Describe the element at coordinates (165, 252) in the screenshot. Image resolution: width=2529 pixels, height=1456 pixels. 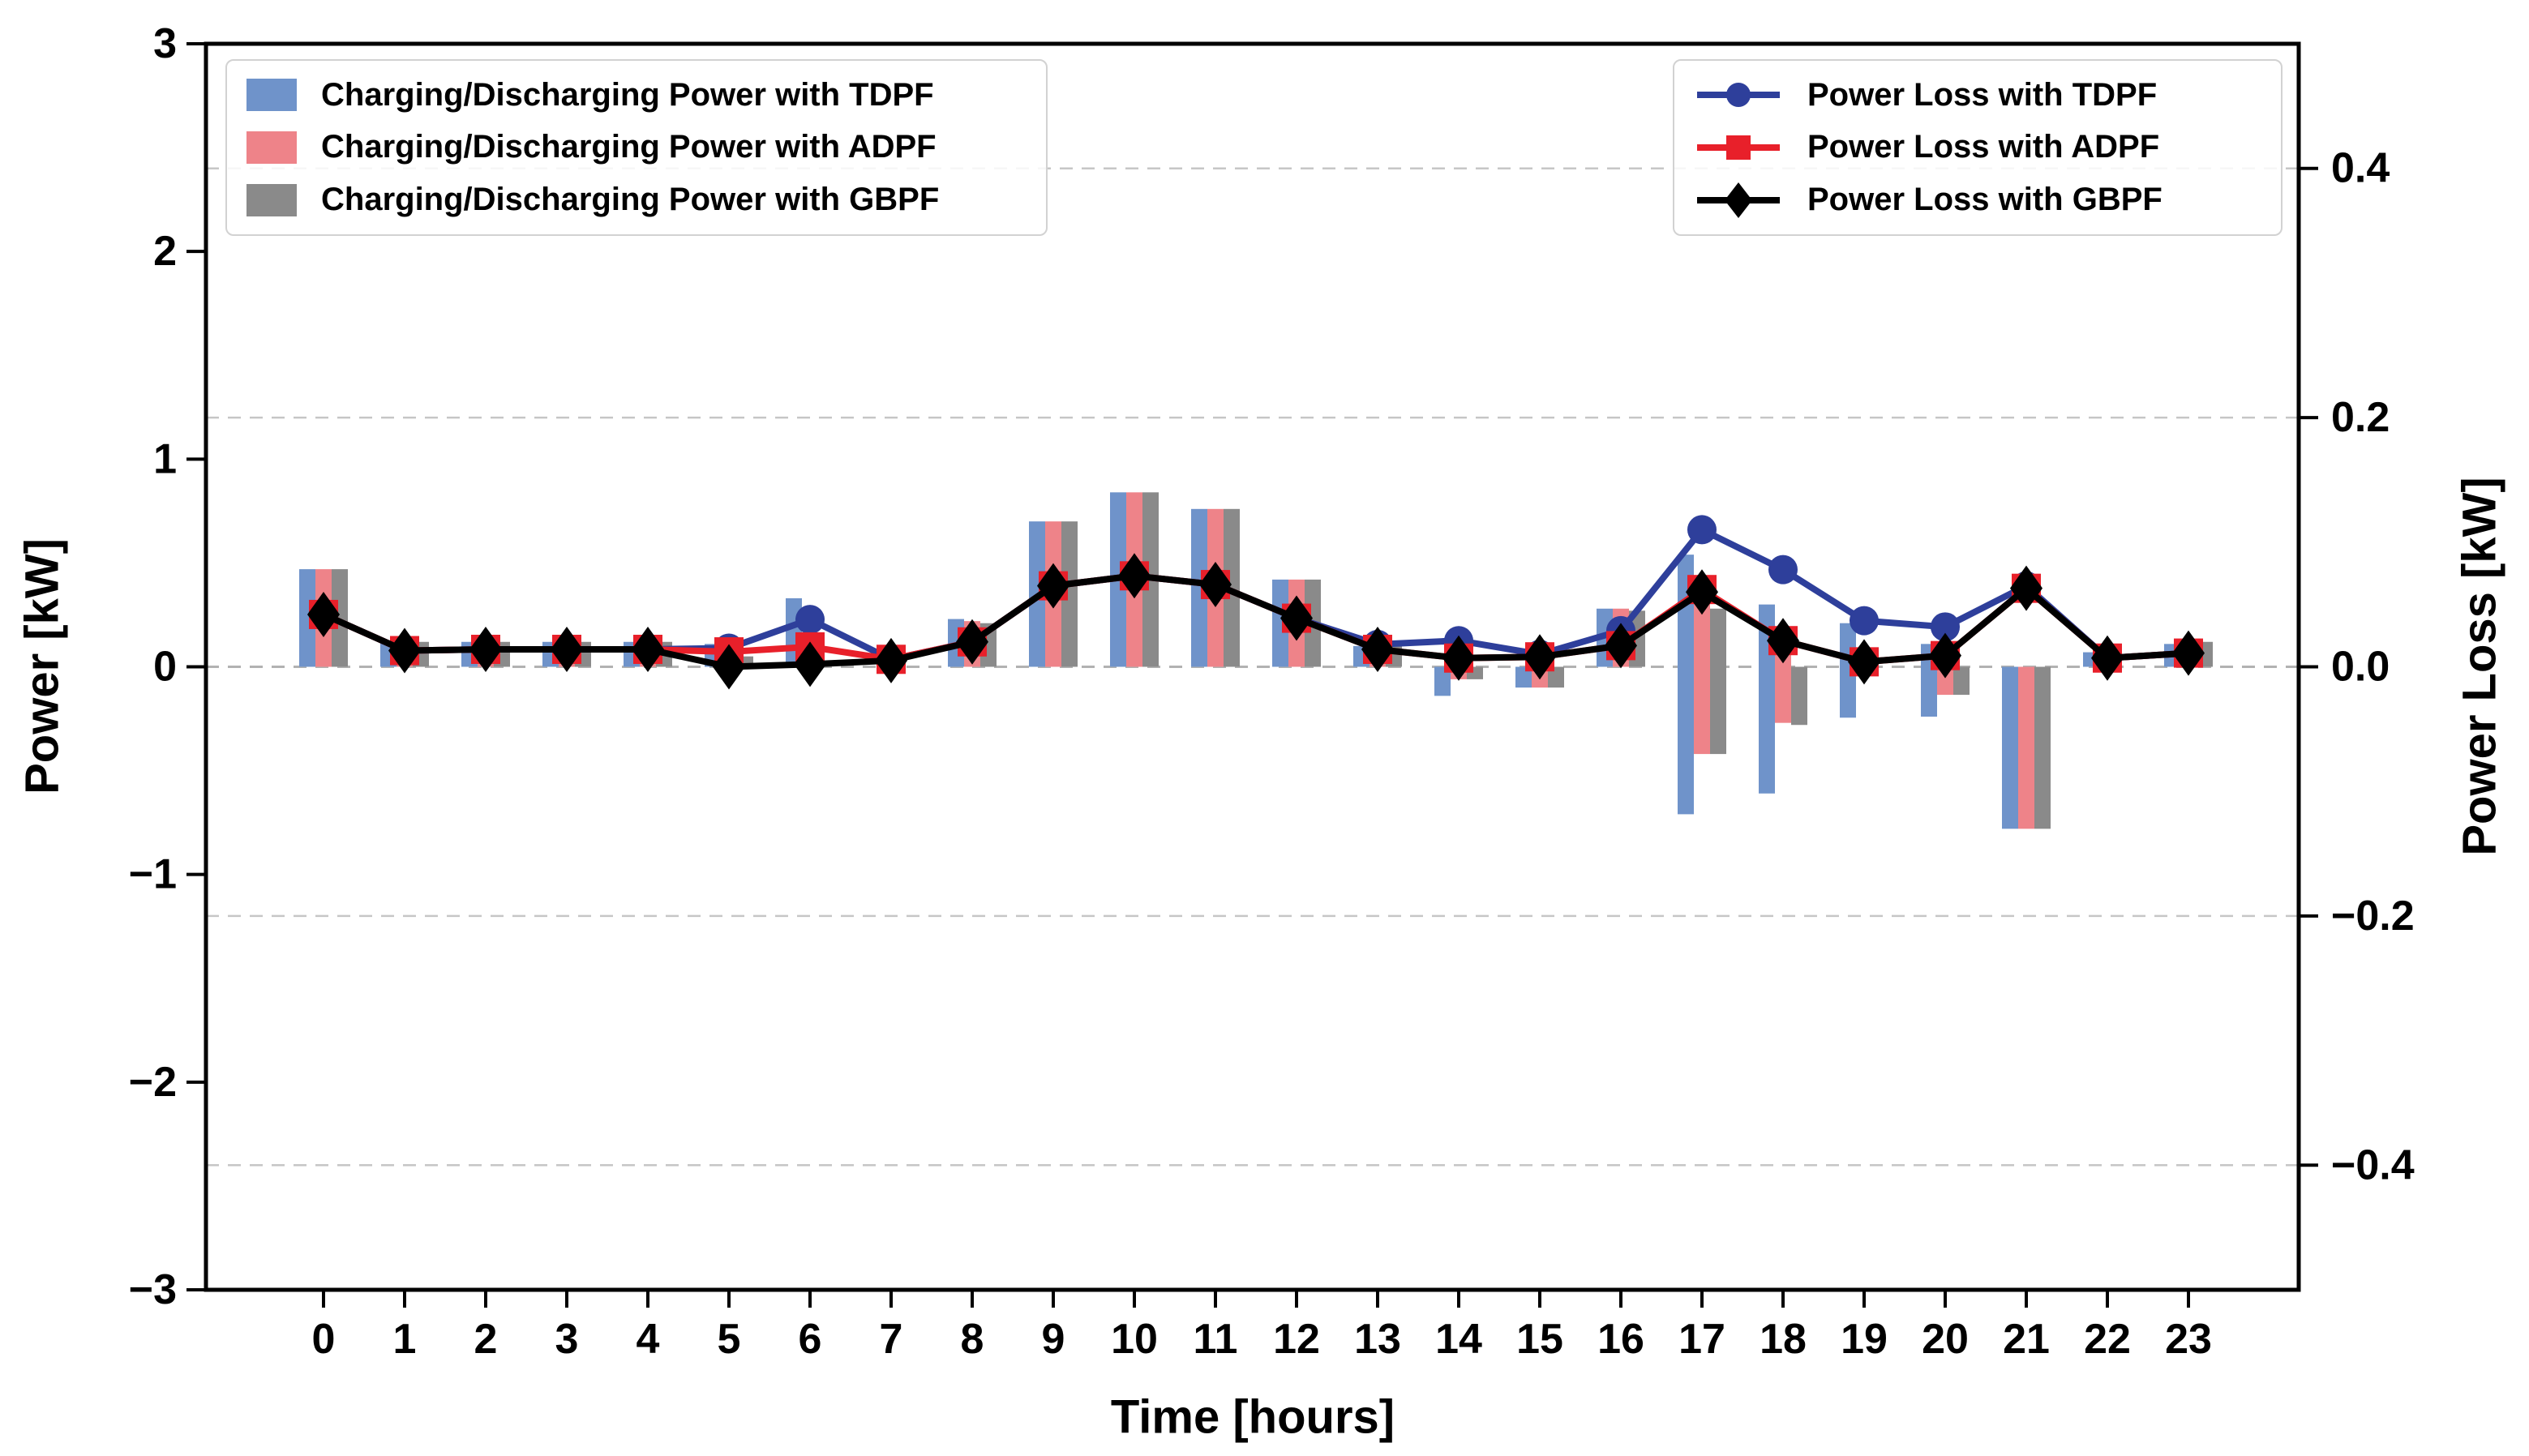
I see `y-left-tick-label: 2` at that location.